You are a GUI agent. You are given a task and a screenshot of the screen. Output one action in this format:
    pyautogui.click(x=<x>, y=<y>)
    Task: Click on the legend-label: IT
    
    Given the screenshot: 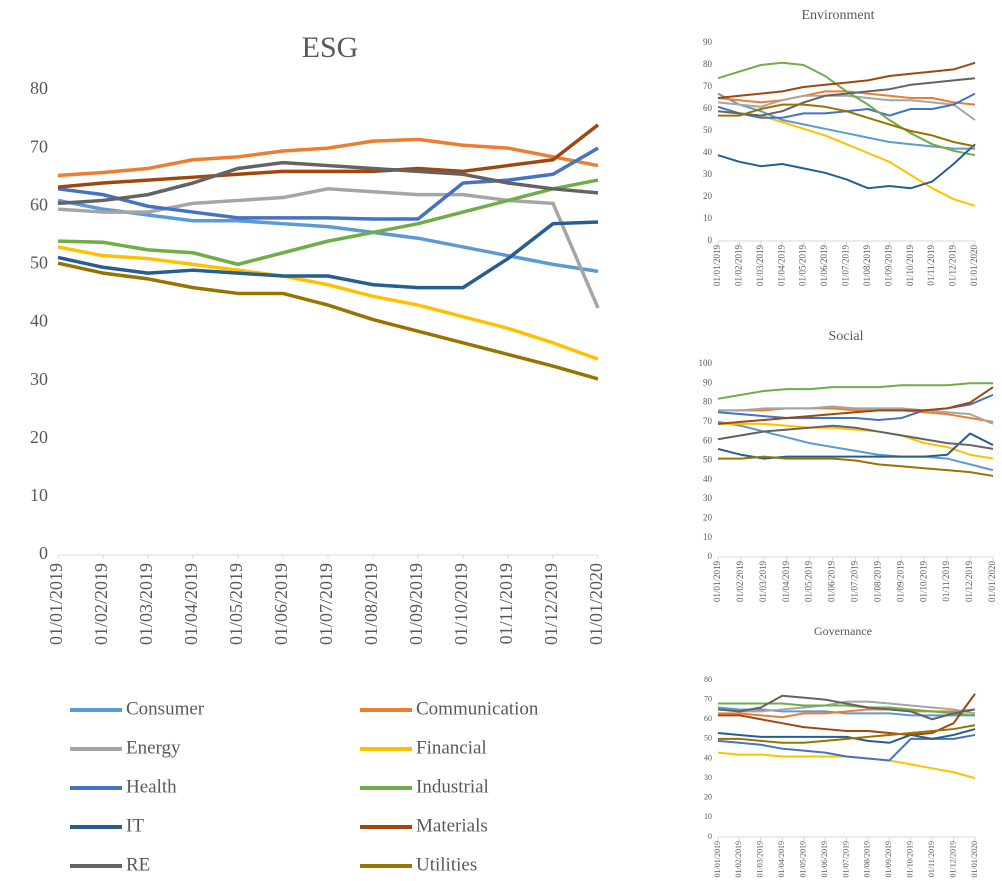 What is the action you would take?
    pyautogui.click(x=135, y=825)
    